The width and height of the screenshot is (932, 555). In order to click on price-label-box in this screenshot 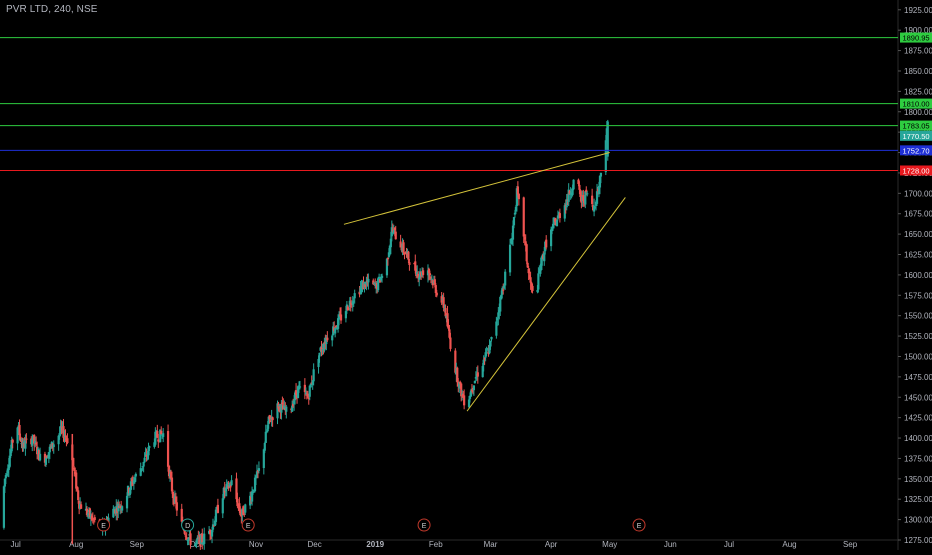, I will do `click(916, 150)`.